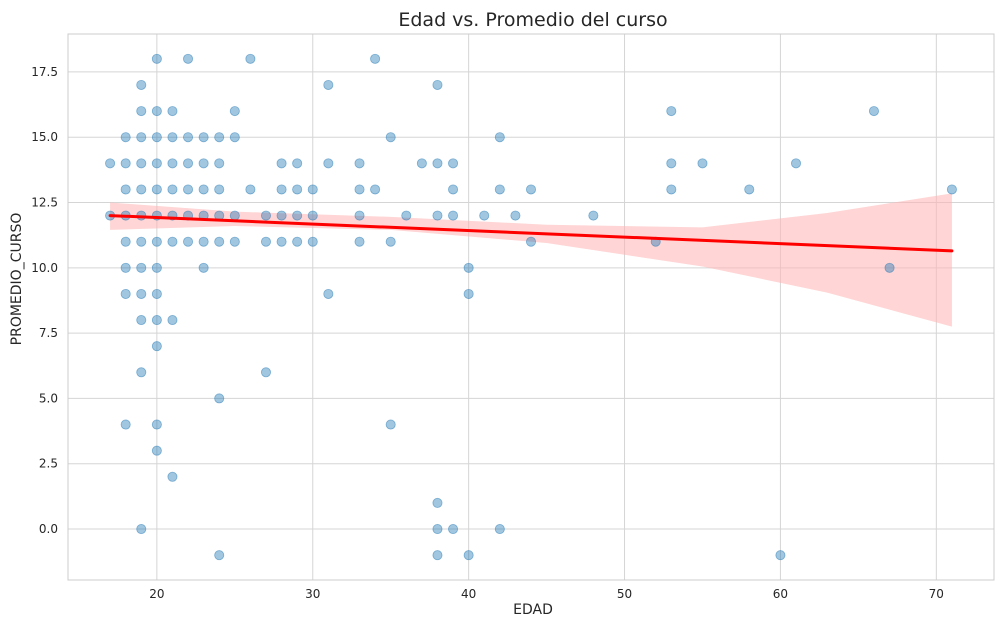 This screenshot has height=627, width=1007. I want to click on y-tick-label: 17.5, so click(44, 72).